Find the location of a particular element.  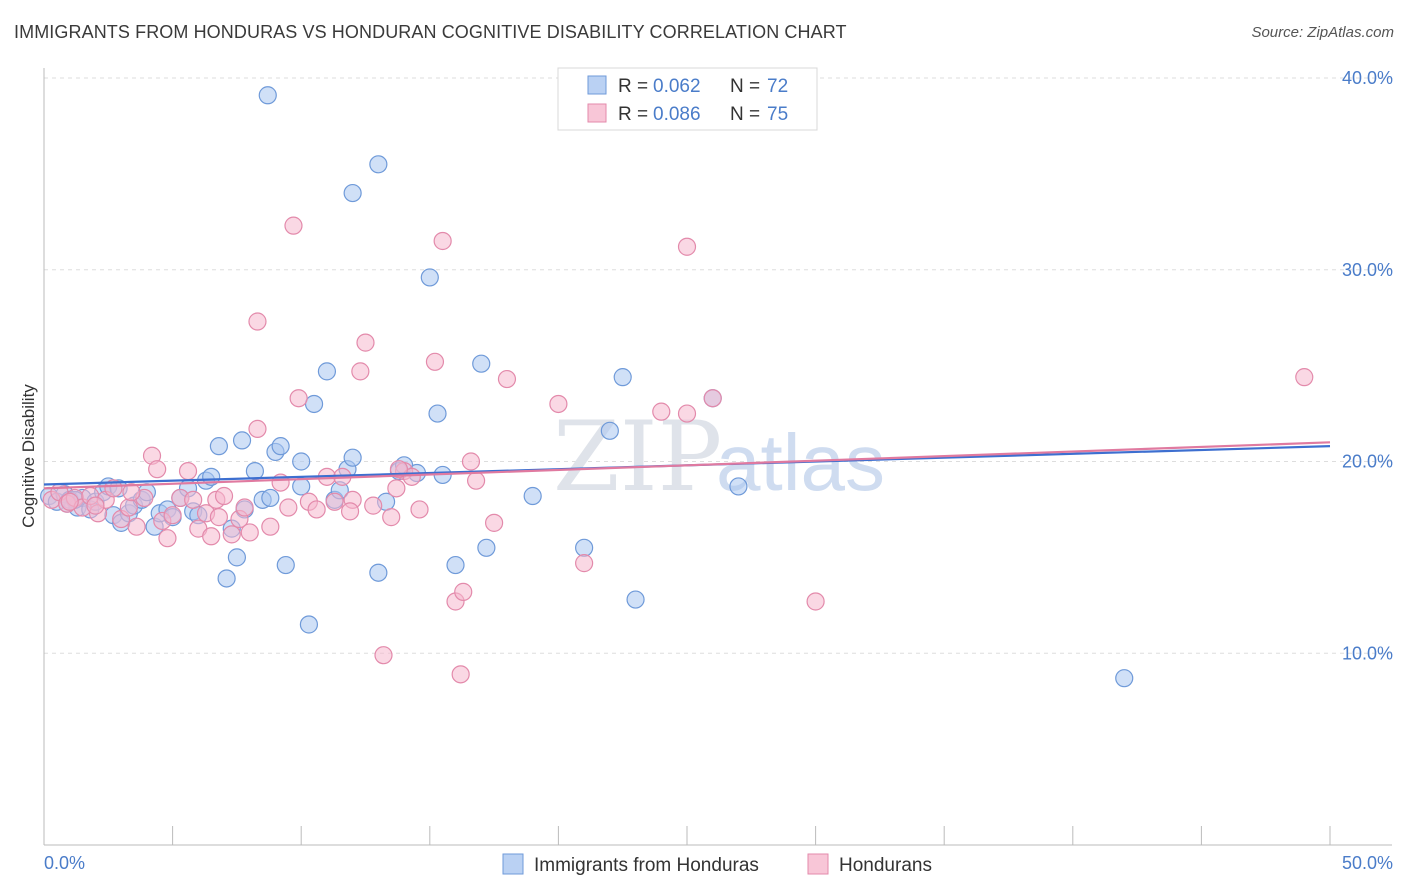

legend-n-value-2: 75 is located at coordinates (777, 114).